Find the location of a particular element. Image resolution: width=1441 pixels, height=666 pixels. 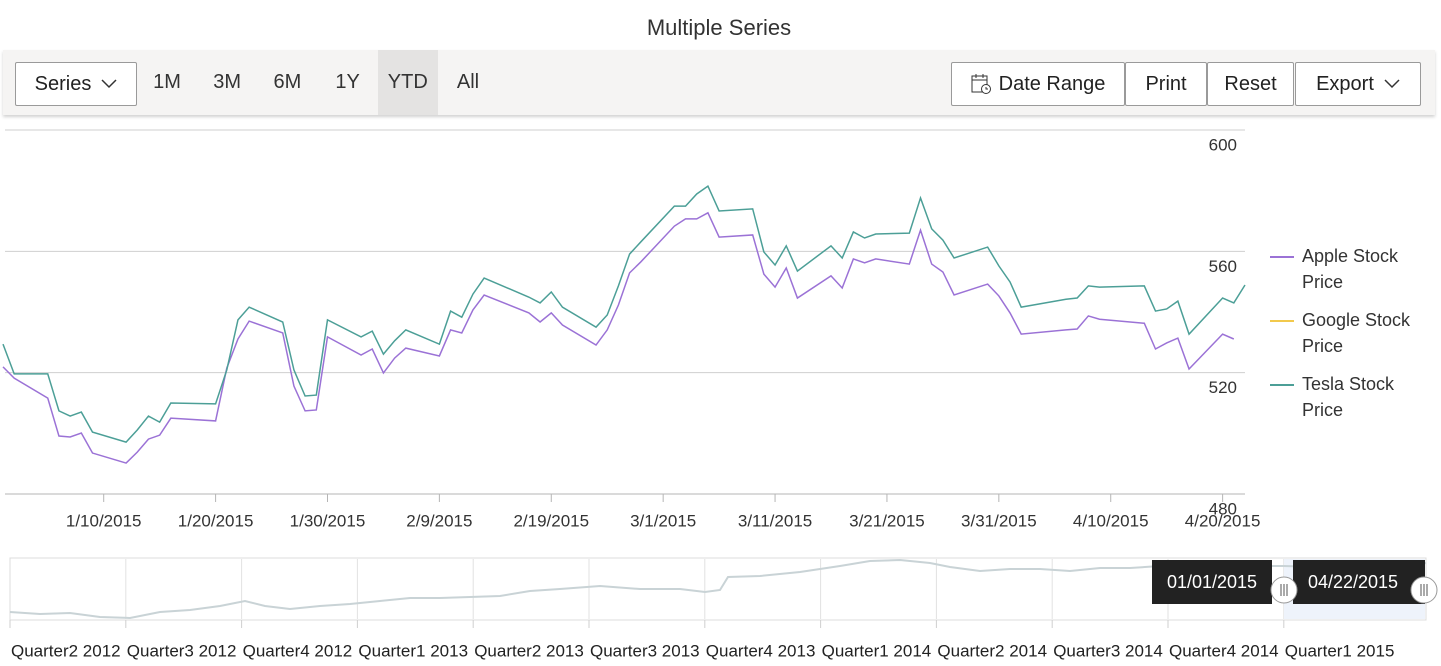

navigator-label: Quarter1 2014 is located at coordinates (877, 650).